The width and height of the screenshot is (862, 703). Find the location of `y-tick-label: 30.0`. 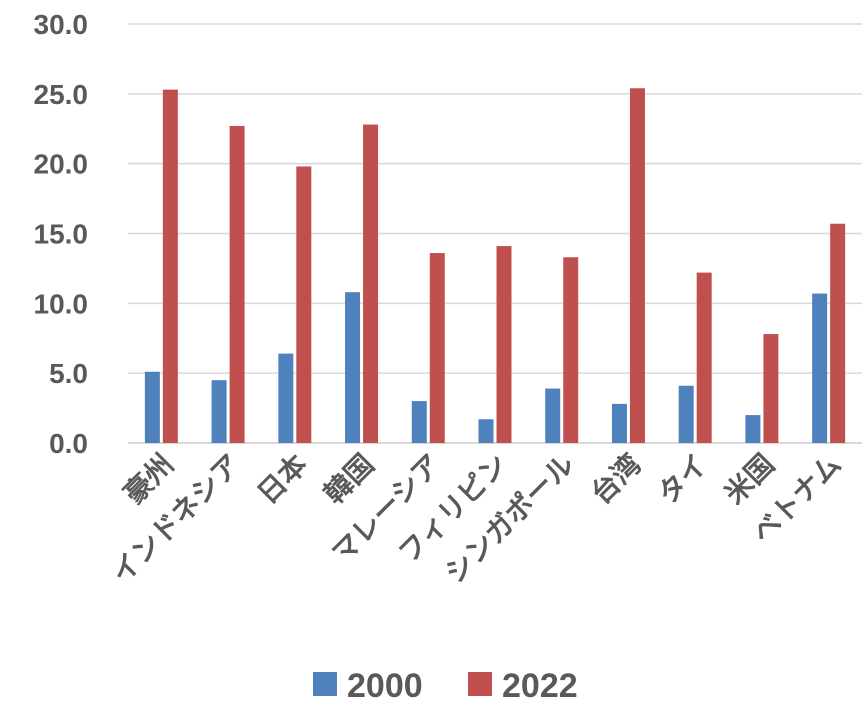

y-tick-label: 30.0 is located at coordinates (61, 24).